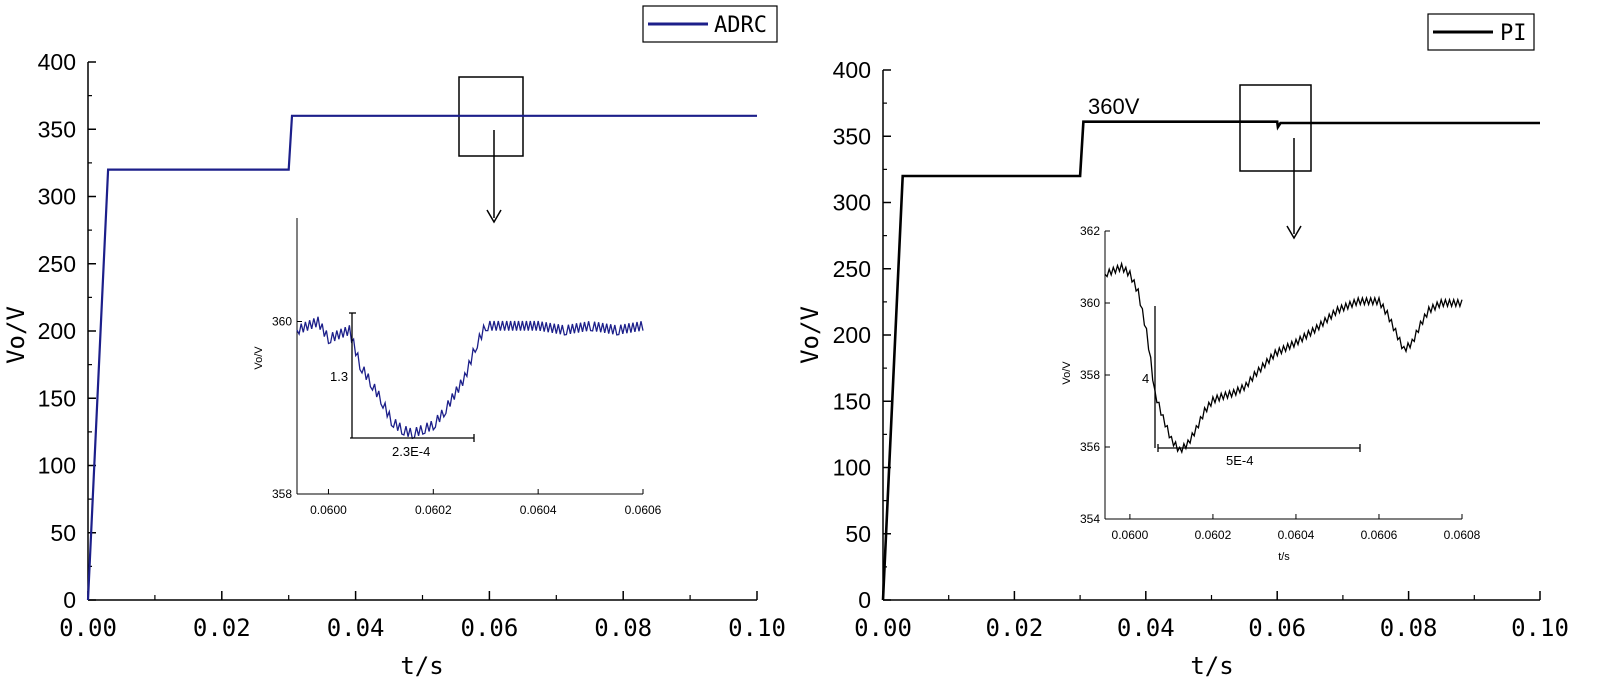 This screenshot has height=694, width=1598. I want to click on inset-y-tick-label: 354, so click(1090, 519).